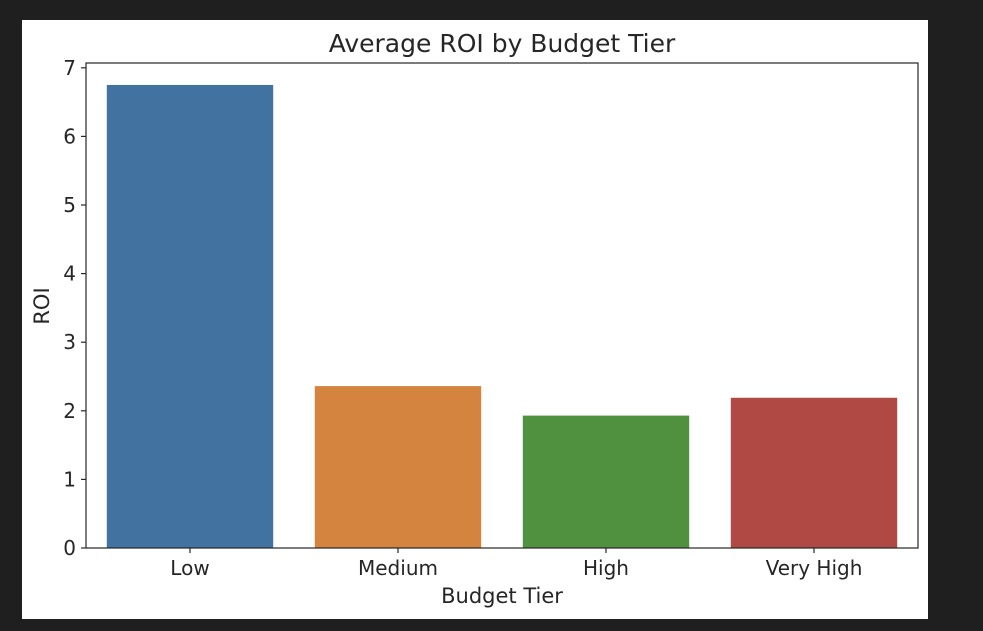 Image resolution: width=983 pixels, height=631 pixels. Describe the element at coordinates (502, 43) in the screenshot. I see `chart-title: Average ROI by Budget Tier` at that location.